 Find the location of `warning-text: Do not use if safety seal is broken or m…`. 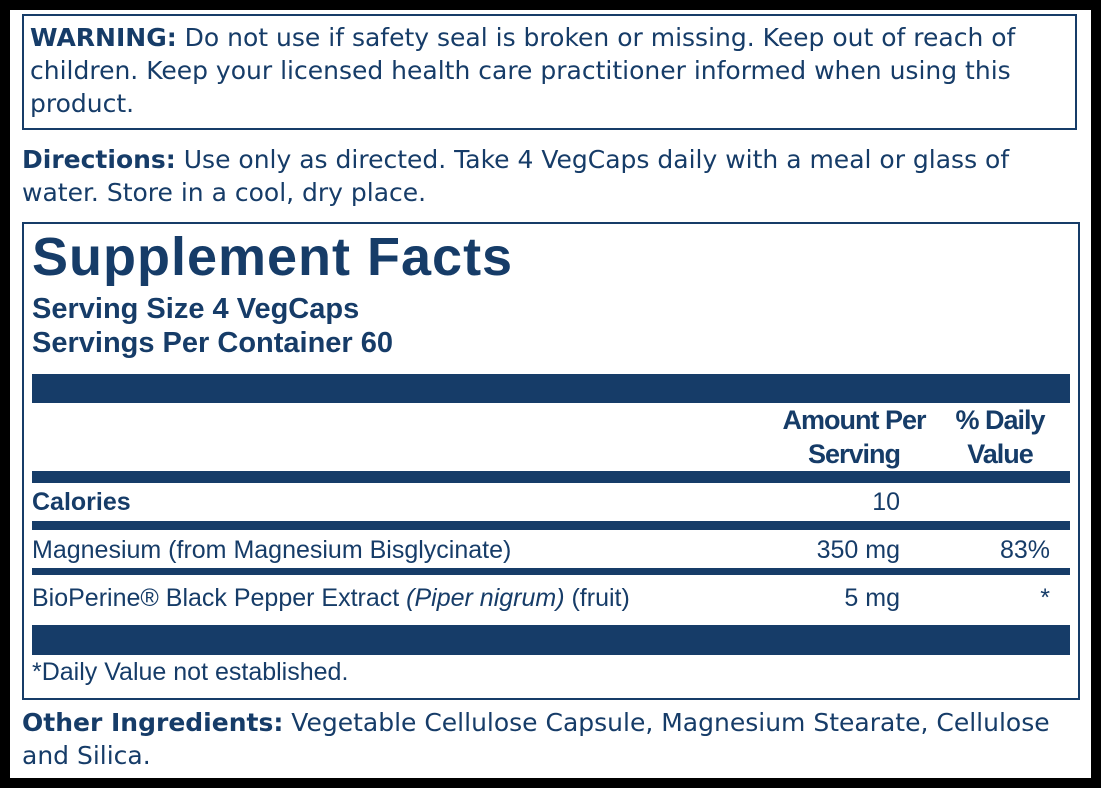

warning-text: Do not use if safety seal is broken or m… is located at coordinates (523, 70).